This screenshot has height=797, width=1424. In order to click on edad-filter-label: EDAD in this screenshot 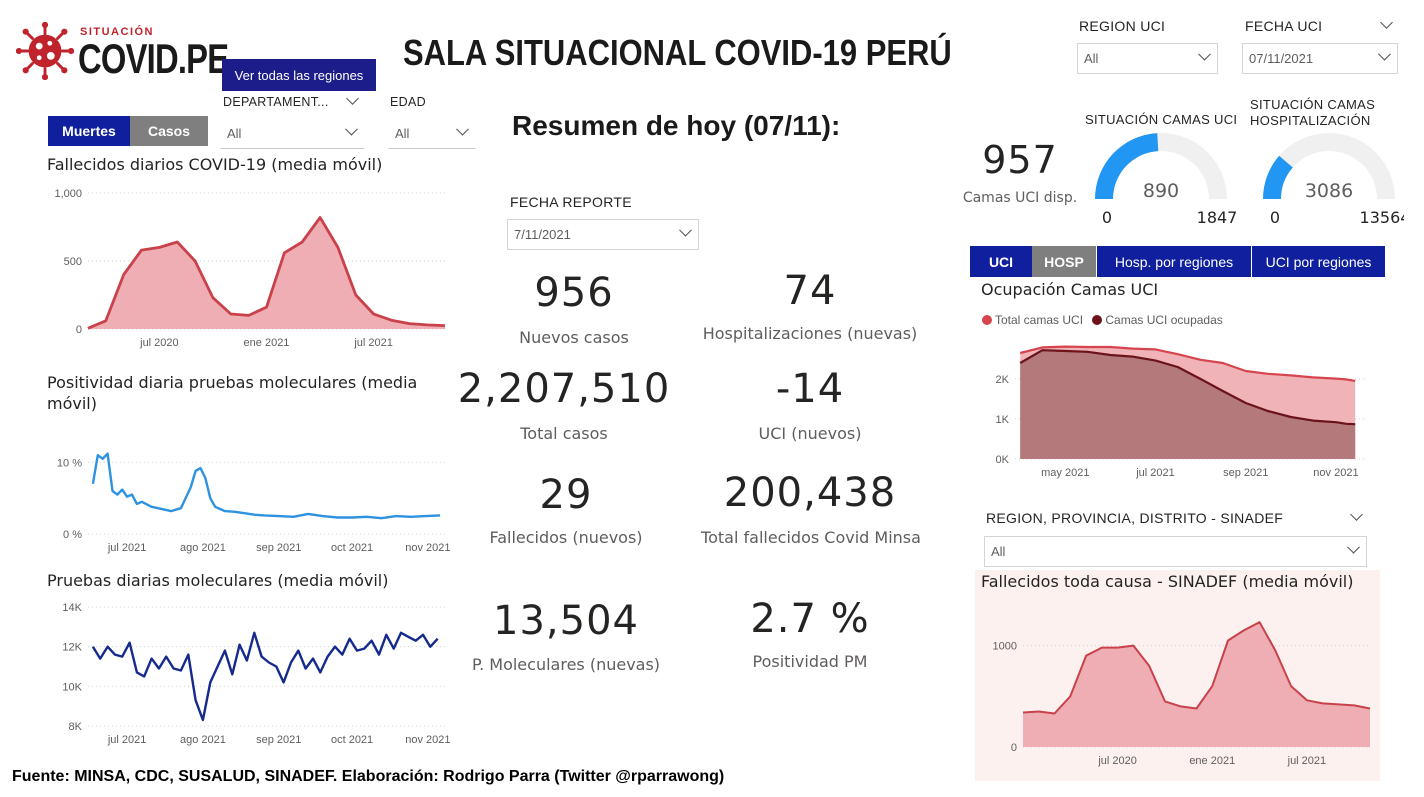, I will do `click(408, 102)`.